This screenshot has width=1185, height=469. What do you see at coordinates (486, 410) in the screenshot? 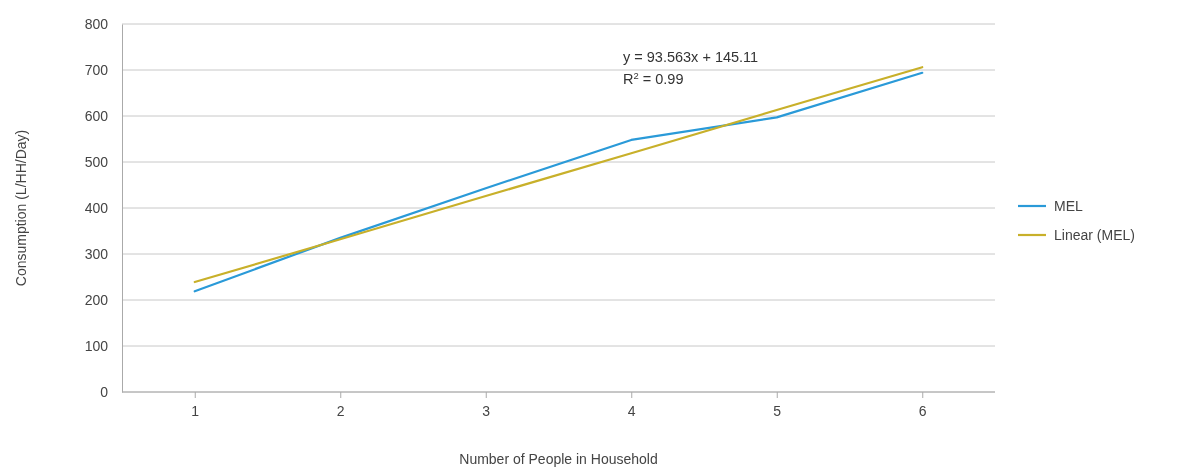
I see `x-tick-label: 3` at bounding box center [486, 410].